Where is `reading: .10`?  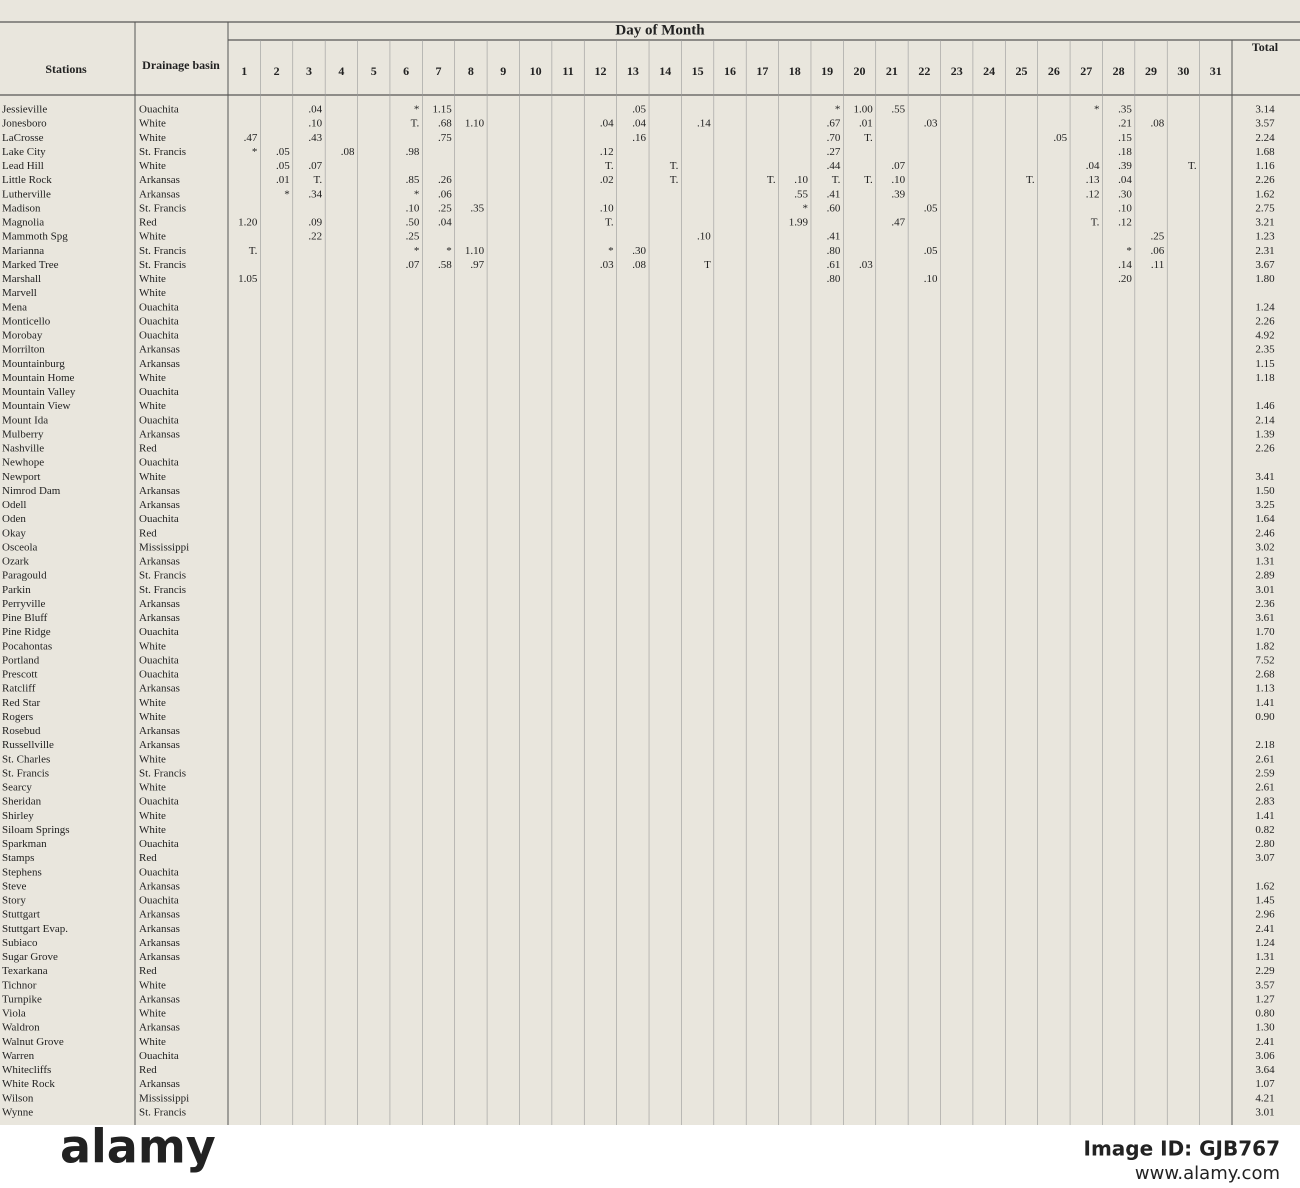
reading: .10 is located at coordinates (315, 124).